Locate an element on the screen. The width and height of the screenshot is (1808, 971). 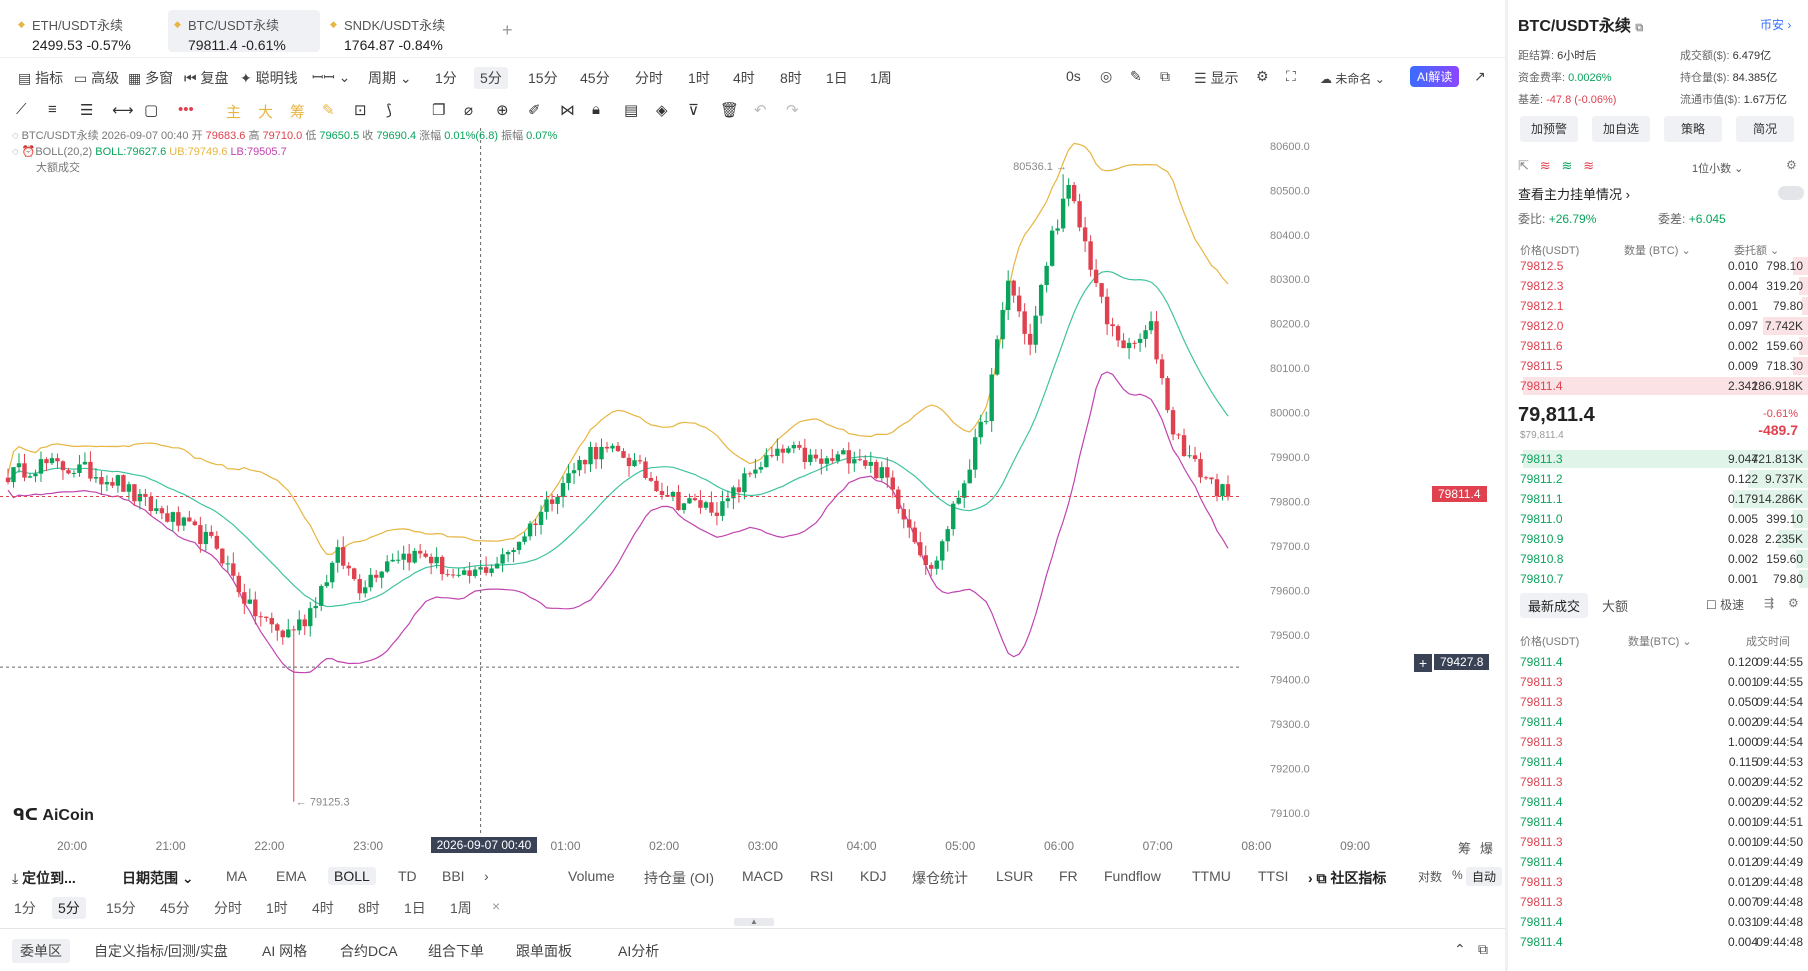
ai-interpret-button: AI解读 is located at coordinates (1435, 76).